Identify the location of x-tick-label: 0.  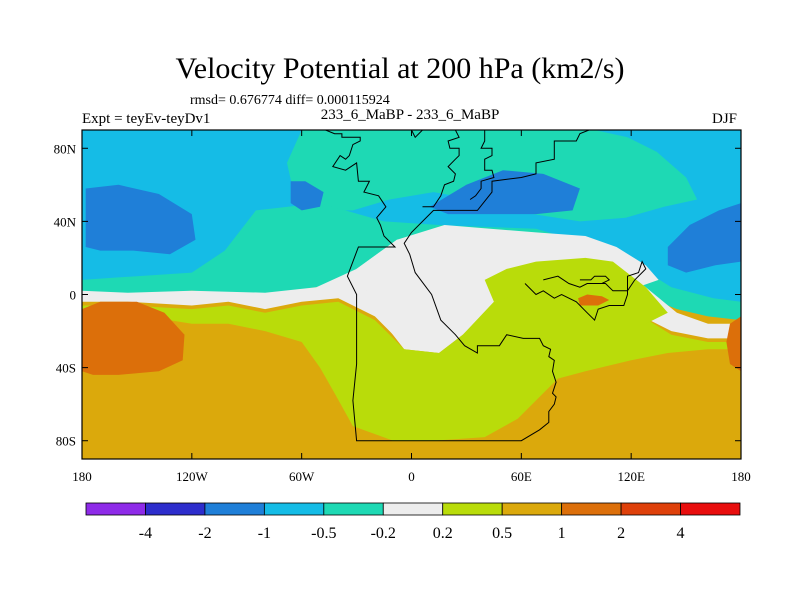
(411, 476).